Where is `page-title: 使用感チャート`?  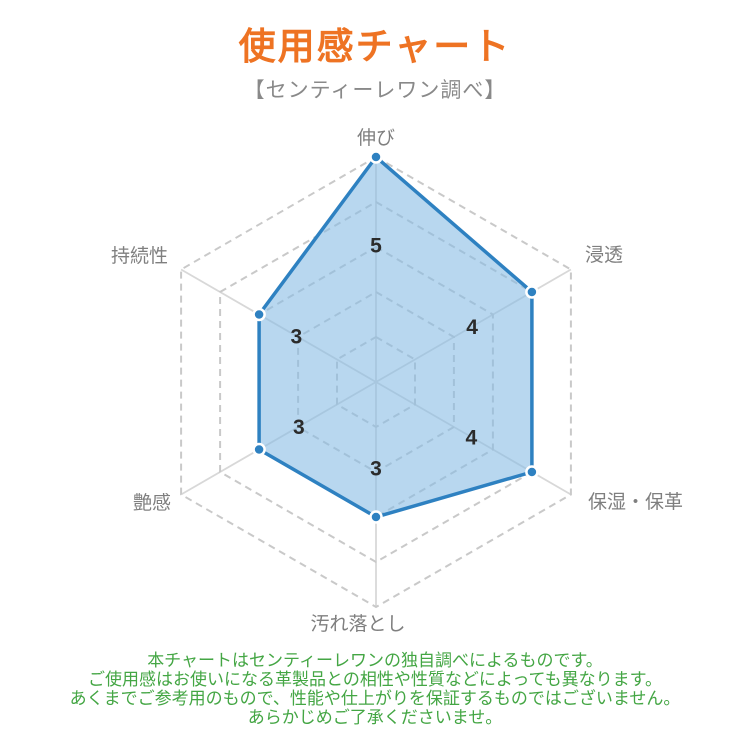 page-title: 使用感チャート is located at coordinates (375, 46).